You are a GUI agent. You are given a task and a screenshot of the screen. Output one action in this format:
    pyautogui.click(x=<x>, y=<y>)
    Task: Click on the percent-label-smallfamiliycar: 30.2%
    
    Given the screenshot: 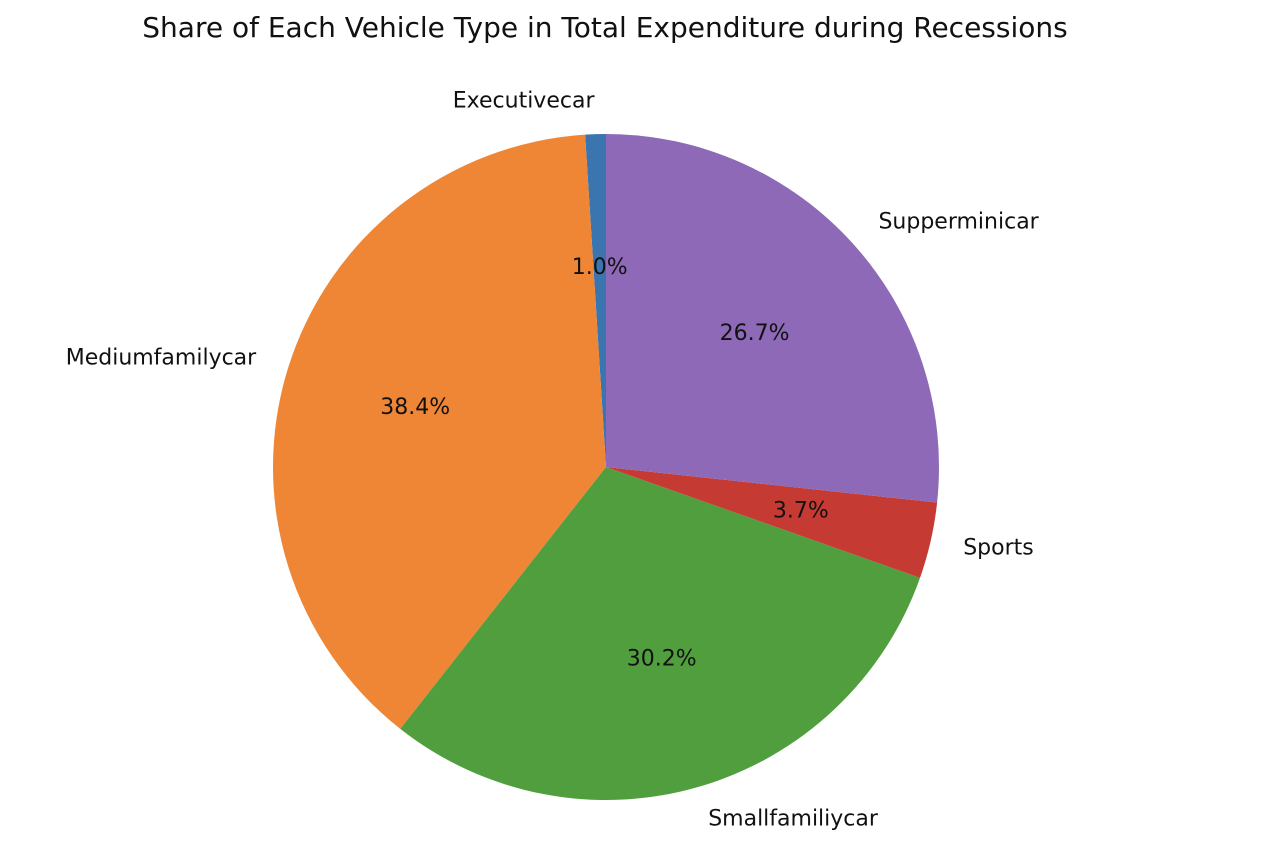 What is the action you would take?
    pyautogui.click(x=662, y=658)
    